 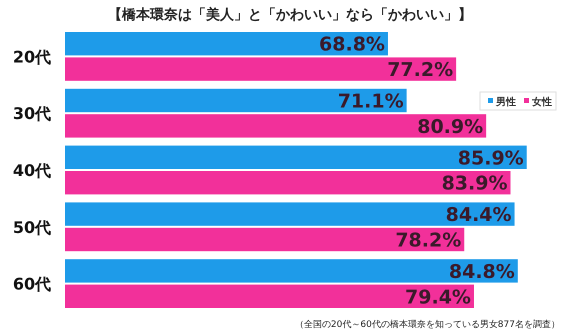 I want to click on data-label: 78.2%, so click(x=428, y=241).